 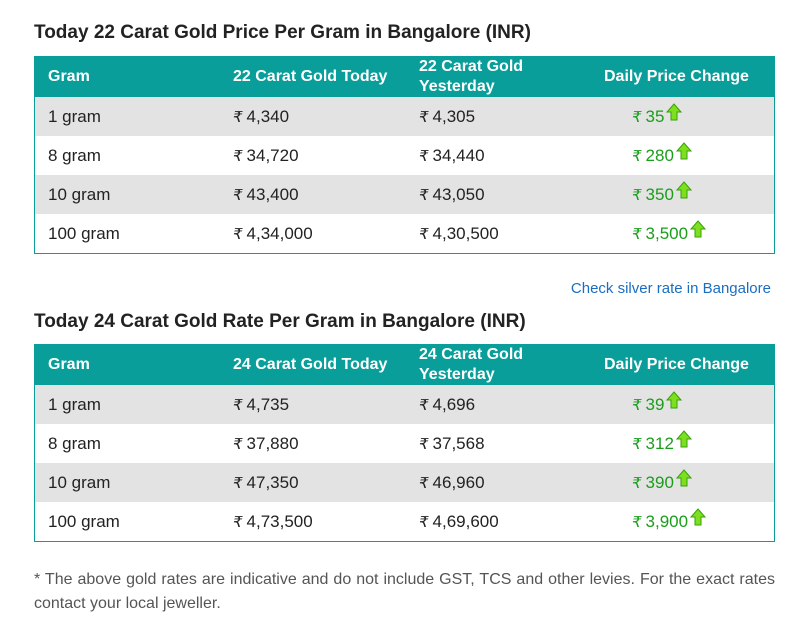 I want to click on cell-today-price: ₹4,34,000, so click(x=273, y=233).